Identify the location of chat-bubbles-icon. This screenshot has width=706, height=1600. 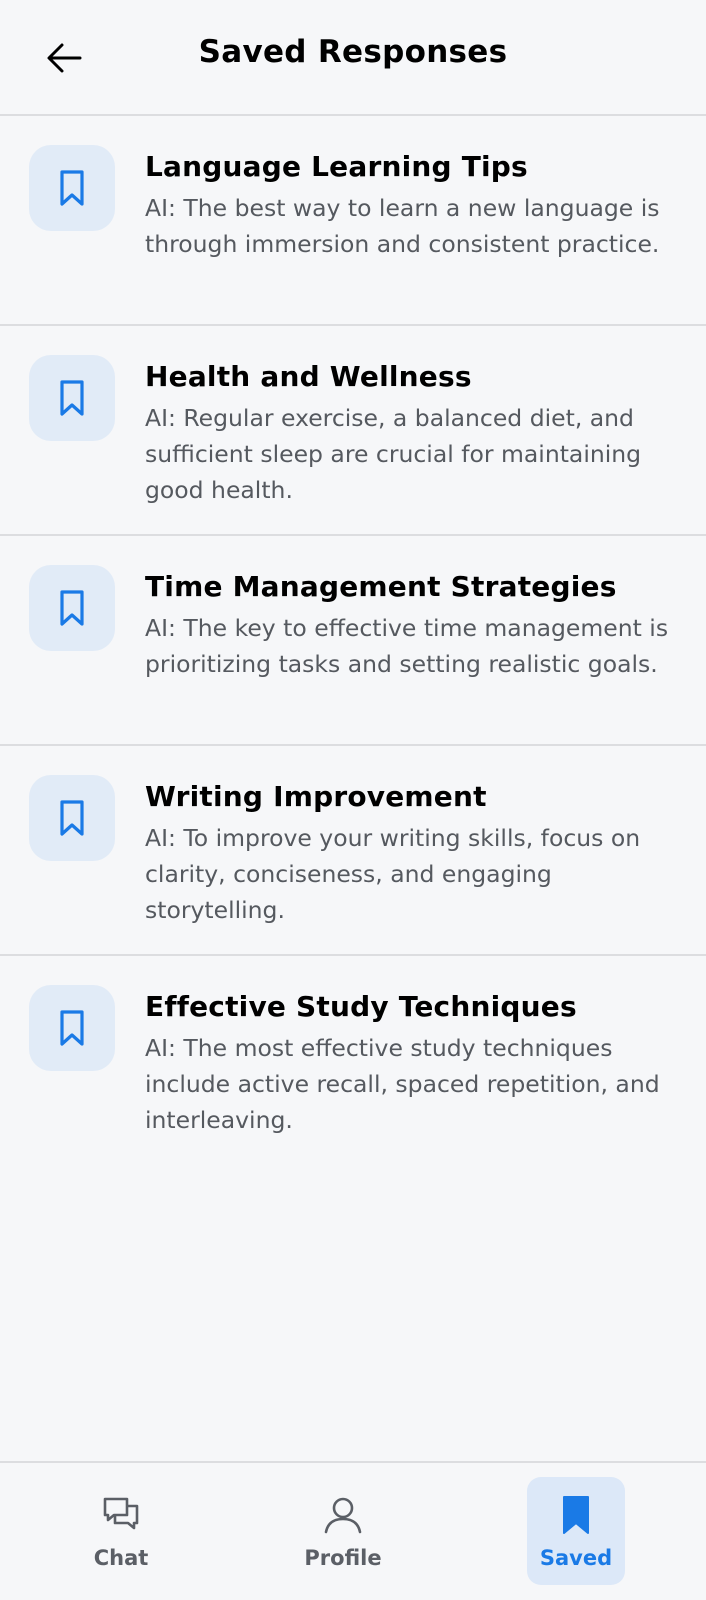
(121, 1515).